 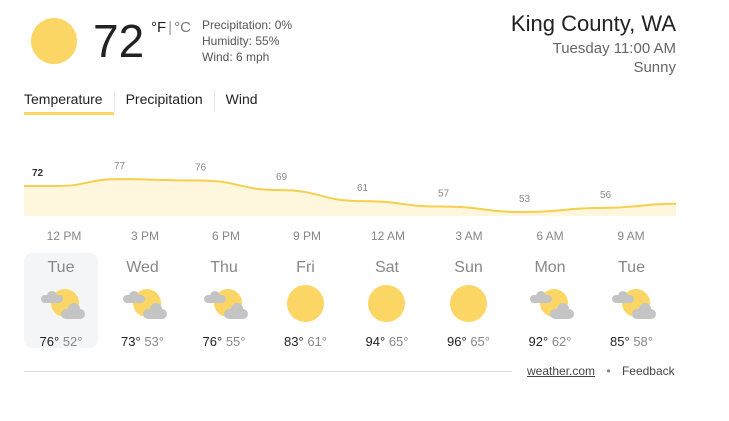 What do you see at coordinates (163, 101) in the screenshot?
I see `tab-precipitation: Precipitation` at bounding box center [163, 101].